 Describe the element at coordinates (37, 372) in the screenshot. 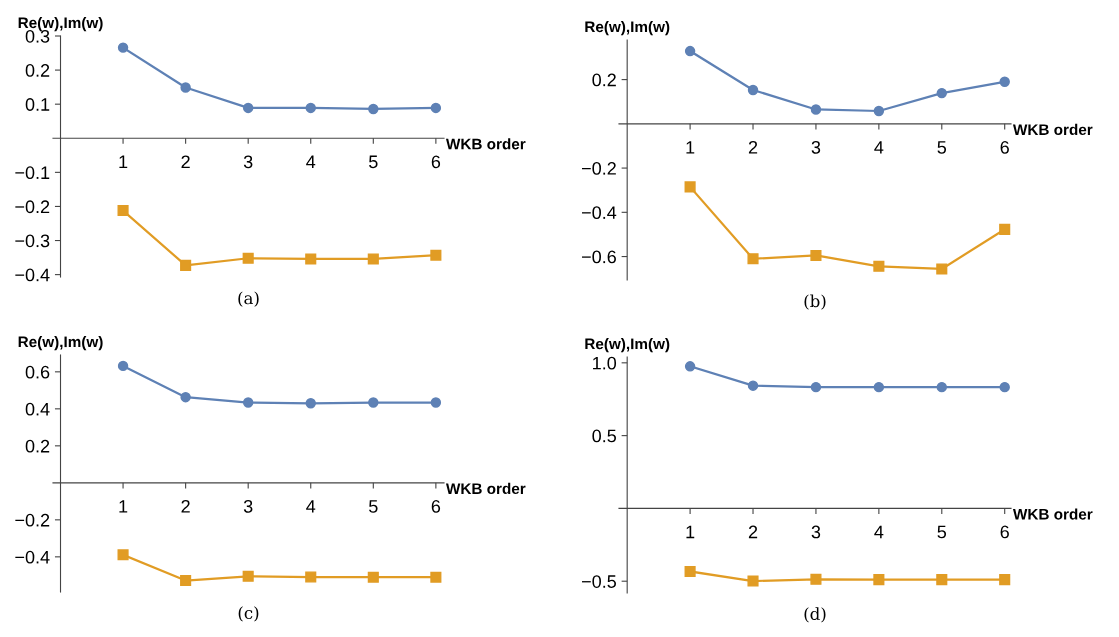

I see `y-tick-label: 0.6` at that location.